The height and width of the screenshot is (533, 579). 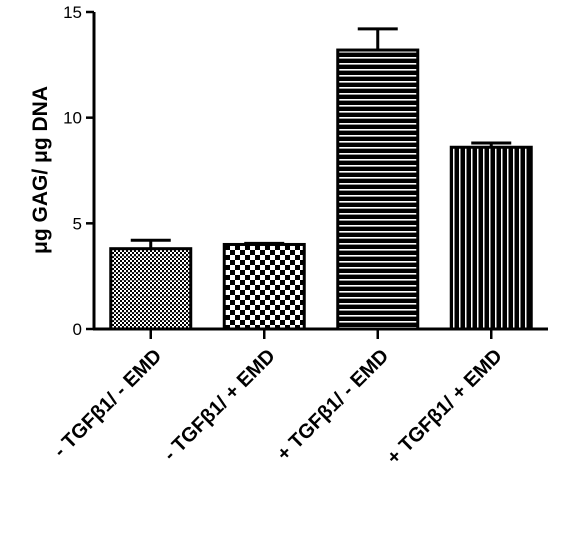 I want to click on y-tick-label: 5, so click(x=77, y=223).